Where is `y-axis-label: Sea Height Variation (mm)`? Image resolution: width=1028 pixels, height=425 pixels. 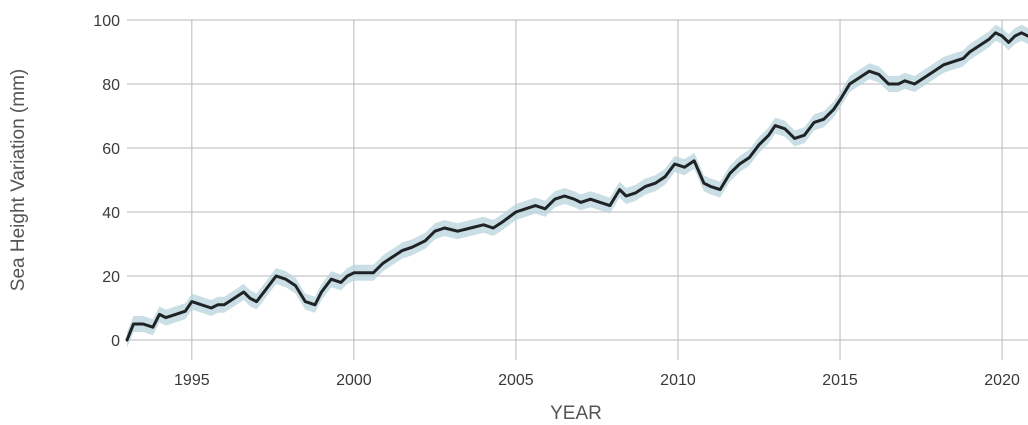 y-axis-label: Sea Height Variation (mm) is located at coordinates (18, 180).